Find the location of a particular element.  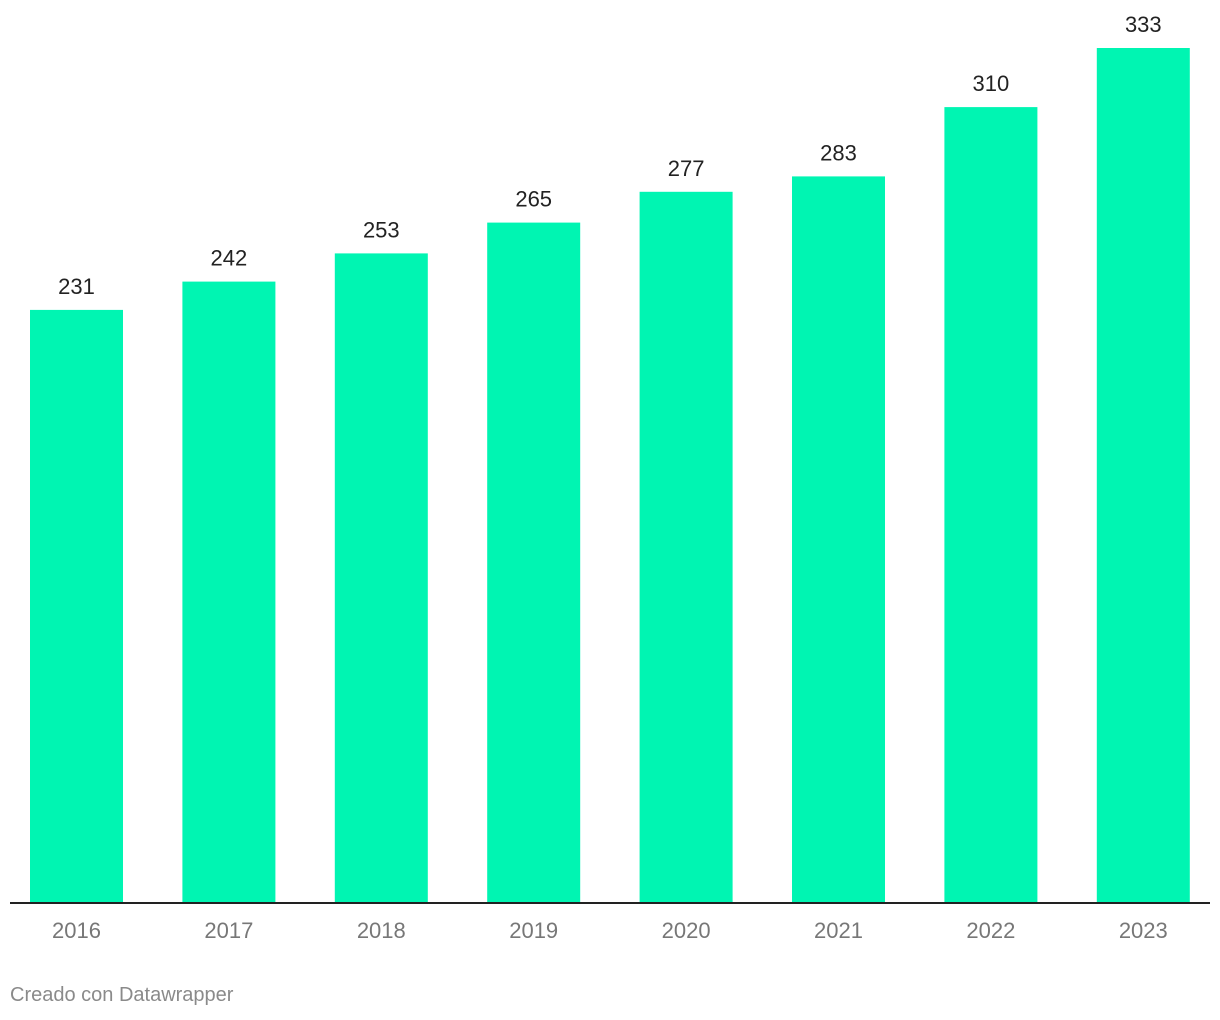

footer-credit: Creado con Datawrapper is located at coordinates (122, 995).